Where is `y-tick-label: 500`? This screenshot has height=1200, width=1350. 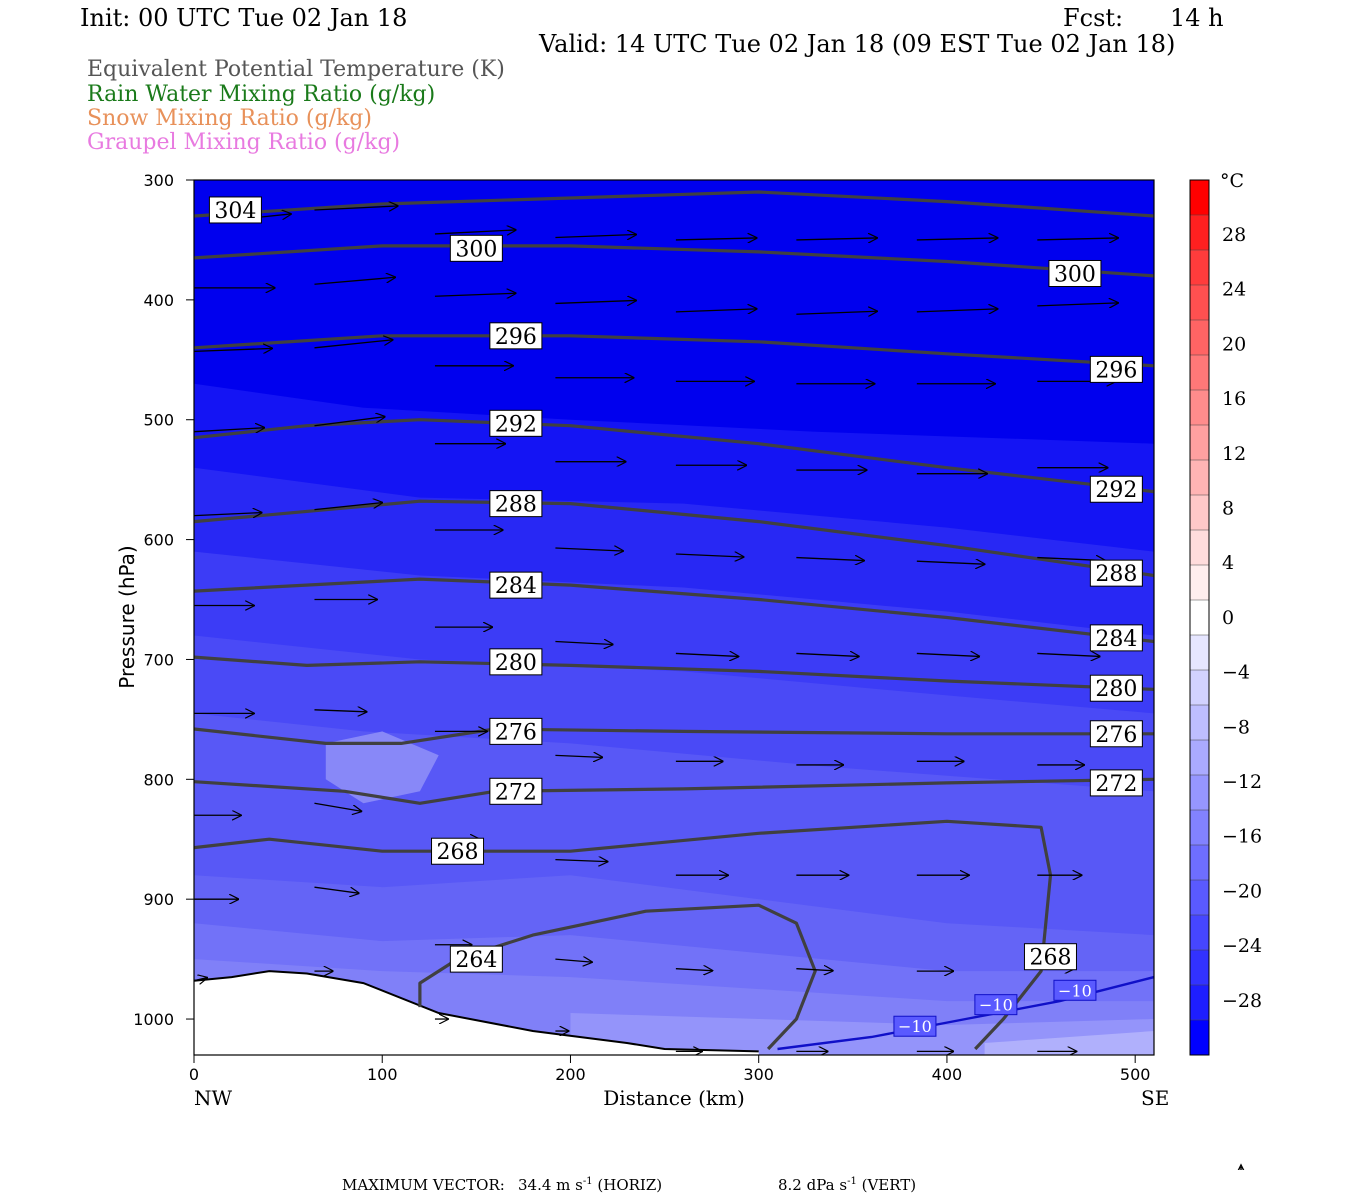 y-tick-label: 500 is located at coordinates (158, 420).